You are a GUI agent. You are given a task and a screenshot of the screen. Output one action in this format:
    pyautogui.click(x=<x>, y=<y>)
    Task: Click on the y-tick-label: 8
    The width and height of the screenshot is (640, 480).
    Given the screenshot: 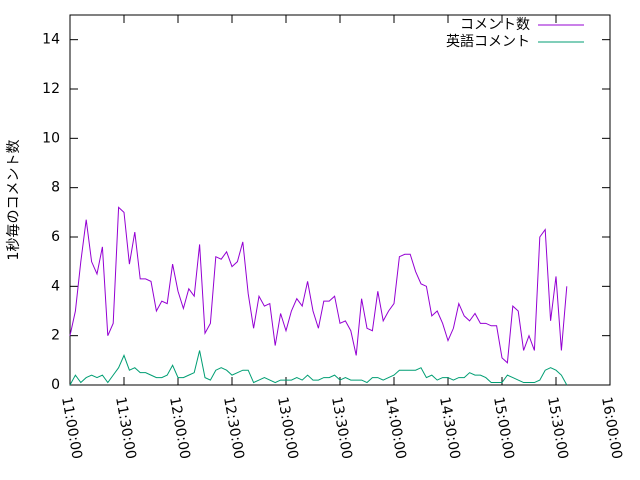 What is the action you would take?
    pyautogui.click(x=55, y=188)
    